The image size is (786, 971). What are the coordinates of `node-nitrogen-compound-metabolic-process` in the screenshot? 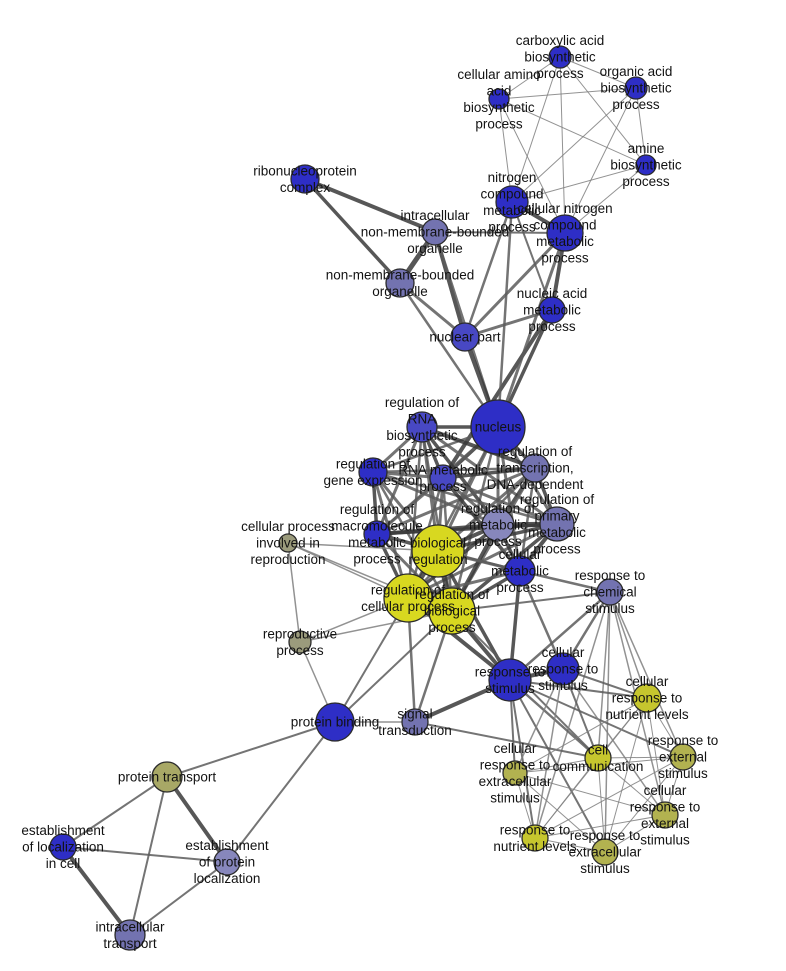 It's located at (512, 202).